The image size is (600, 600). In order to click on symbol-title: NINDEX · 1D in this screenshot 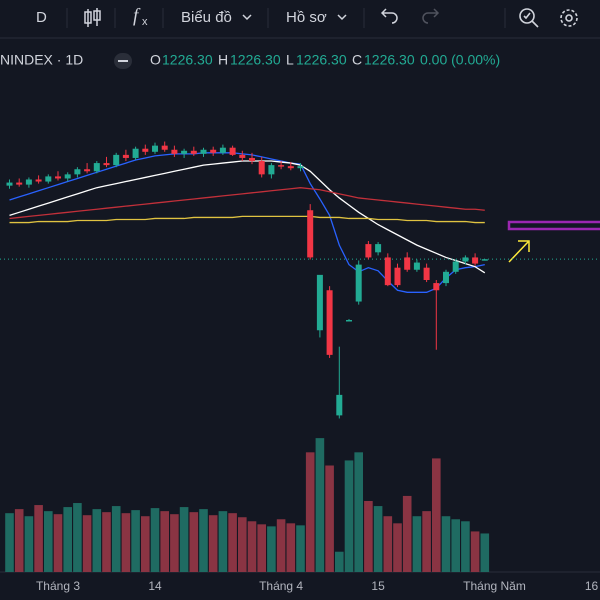, I will do `click(41, 60)`.